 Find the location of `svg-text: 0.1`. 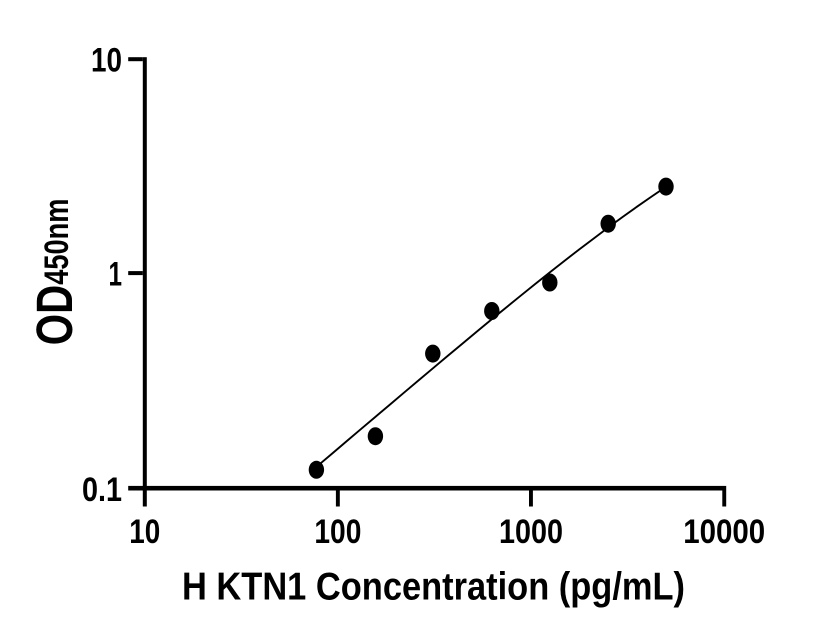

svg-text: 0.1 is located at coordinates (102, 490).